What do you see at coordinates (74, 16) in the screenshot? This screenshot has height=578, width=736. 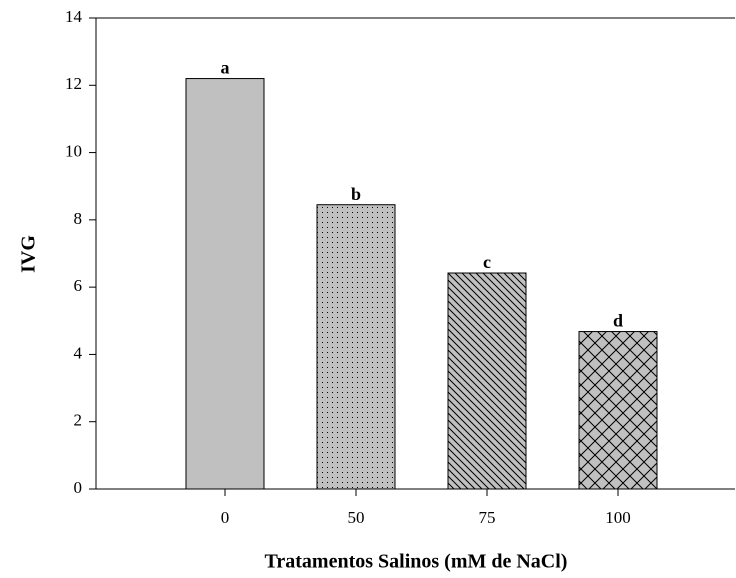 I see `y-tick-label: 14` at bounding box center [74, 16].